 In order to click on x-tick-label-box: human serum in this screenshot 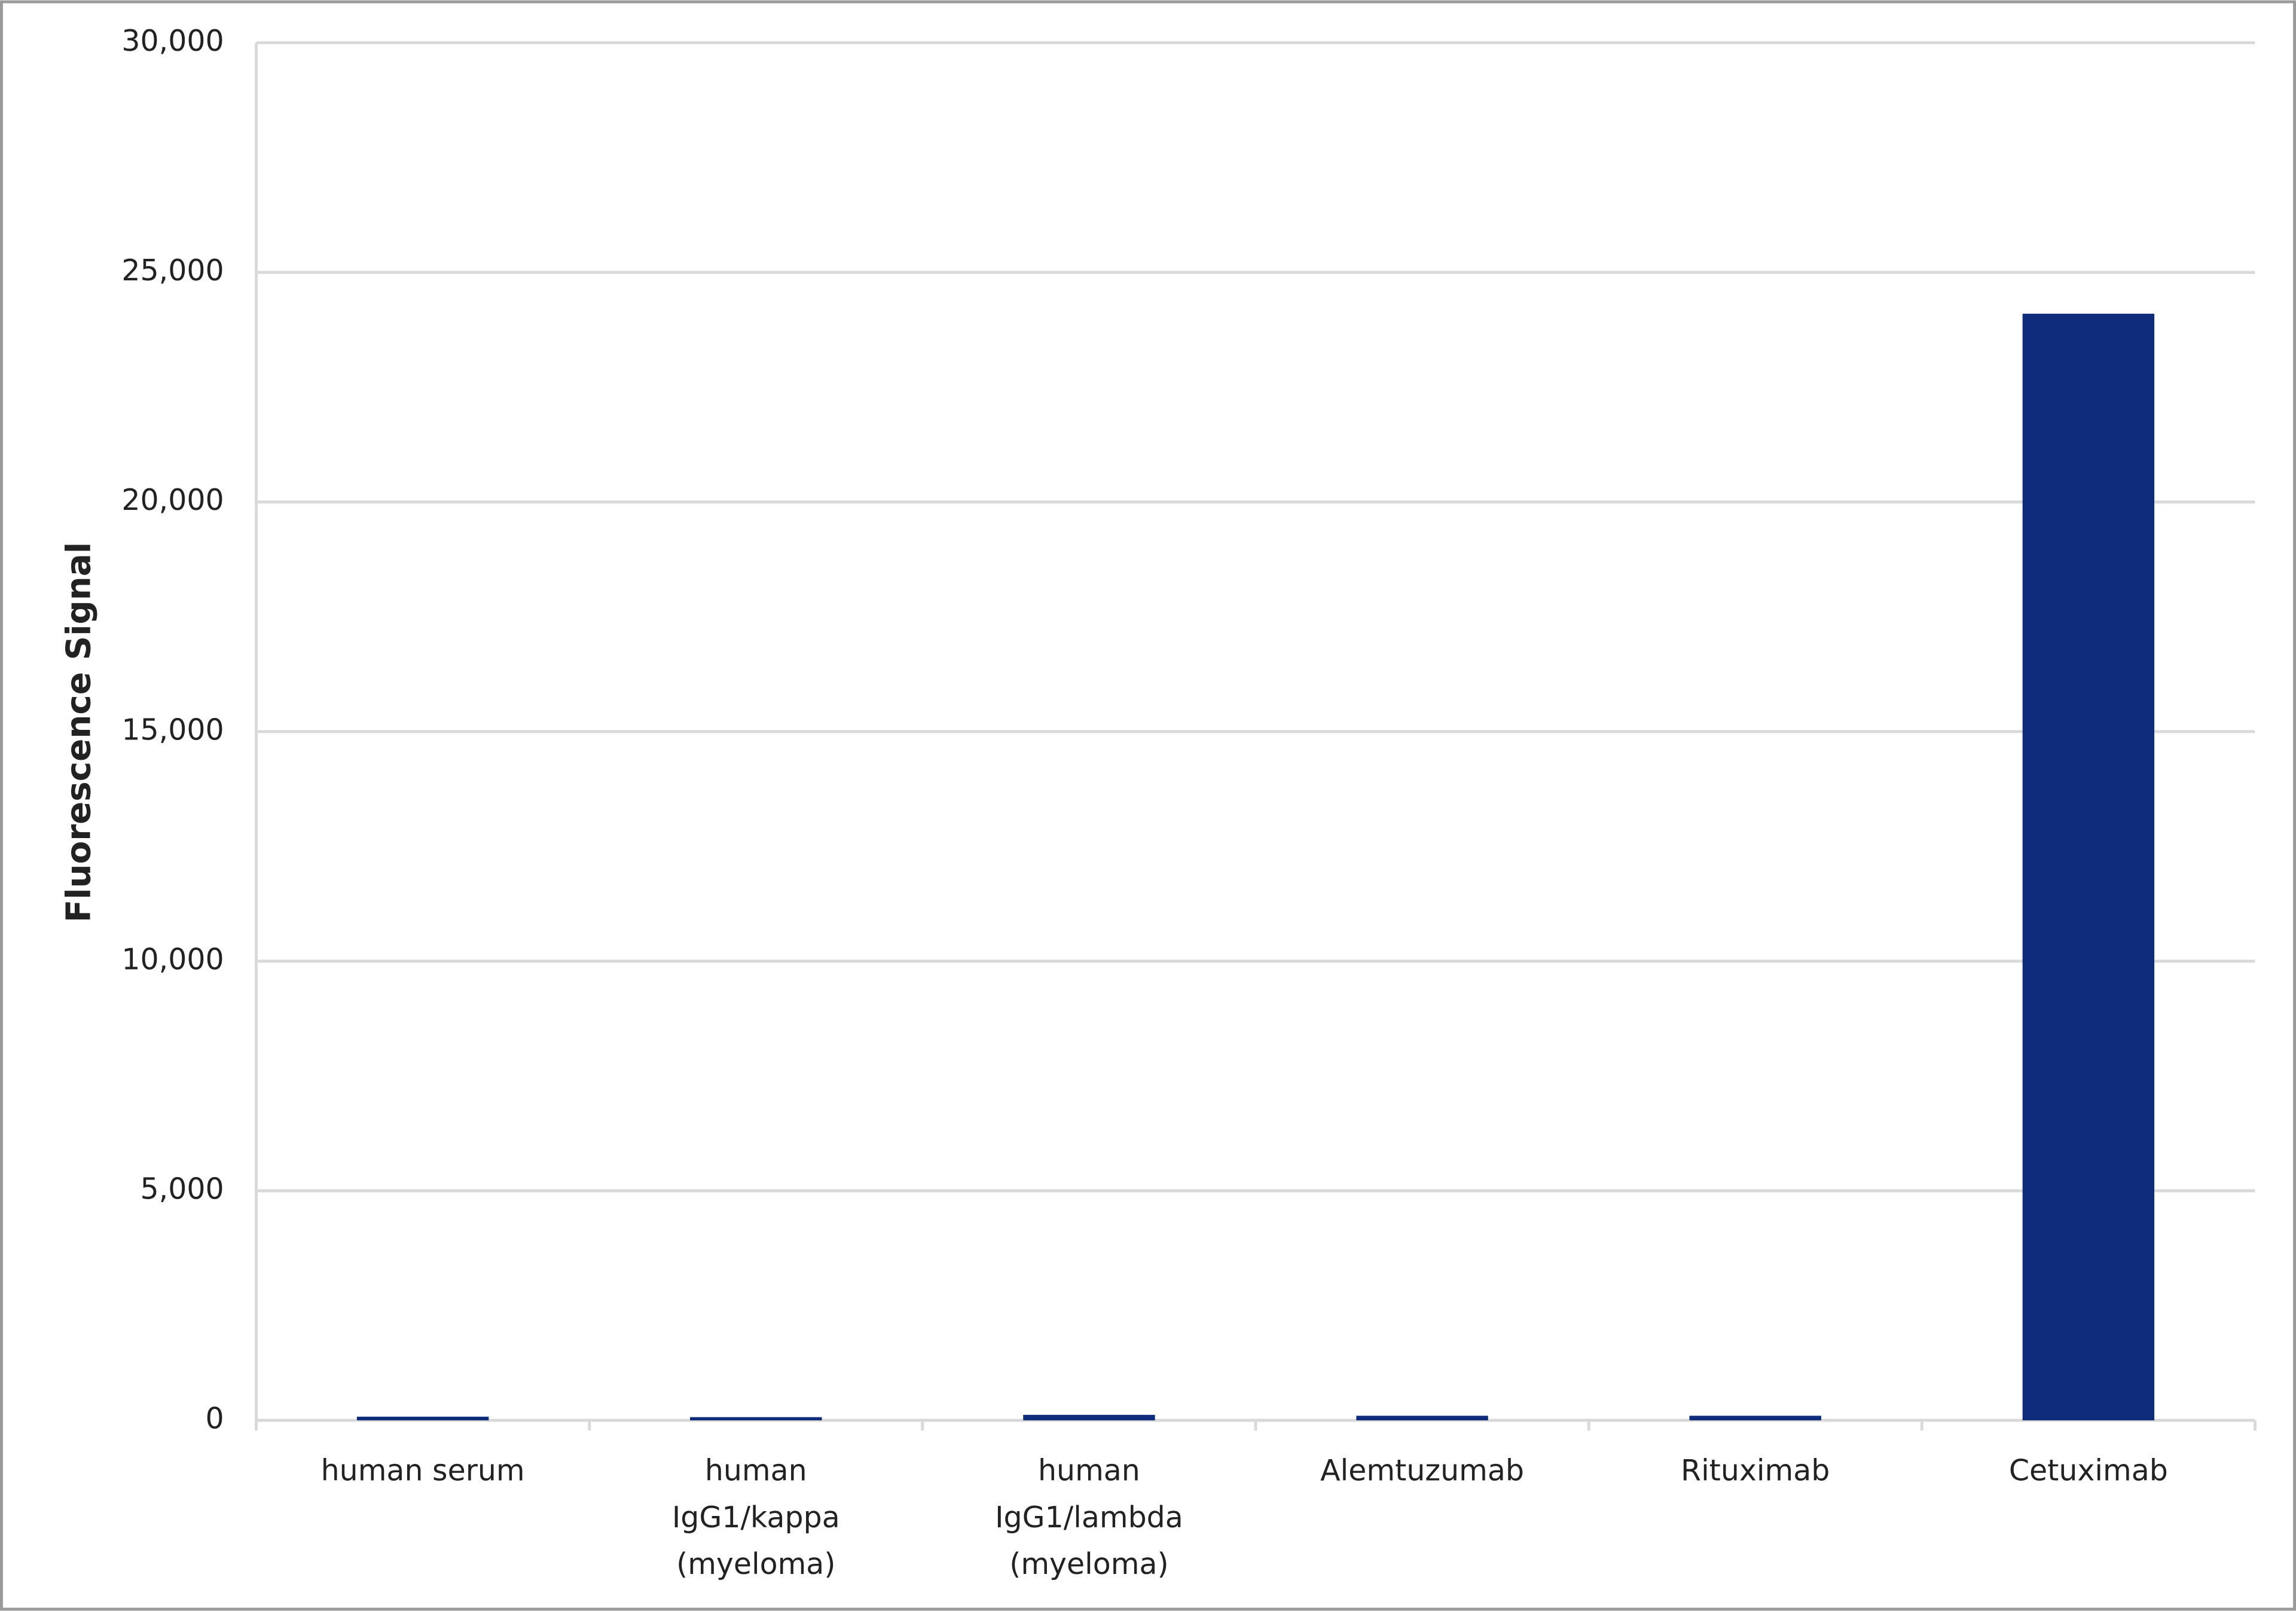, I will do `click(422, 1470)`.